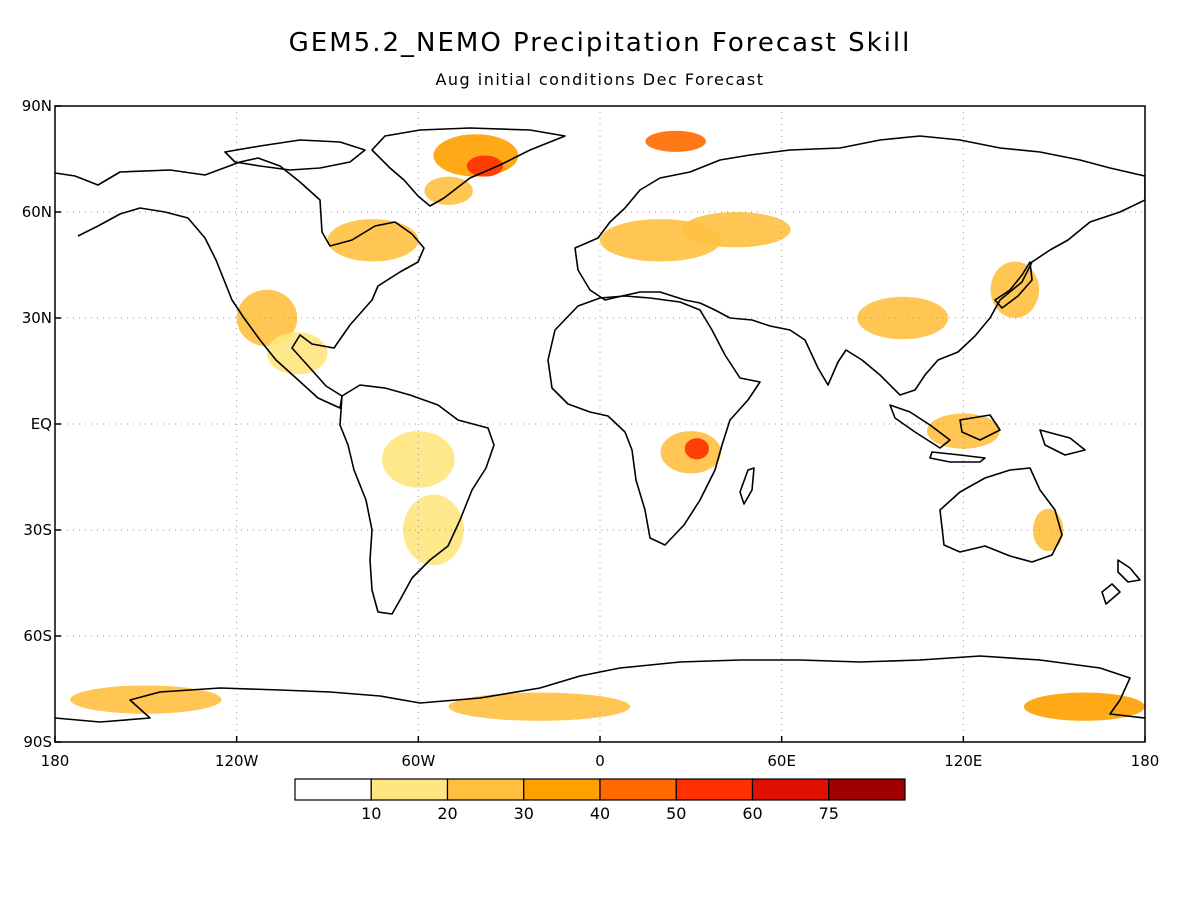 The image size is (1200, 900). What do you see at coordinates (987, 433) in the screenshot?
I see `coastline-indonesia` at bounding box center [987, 433].